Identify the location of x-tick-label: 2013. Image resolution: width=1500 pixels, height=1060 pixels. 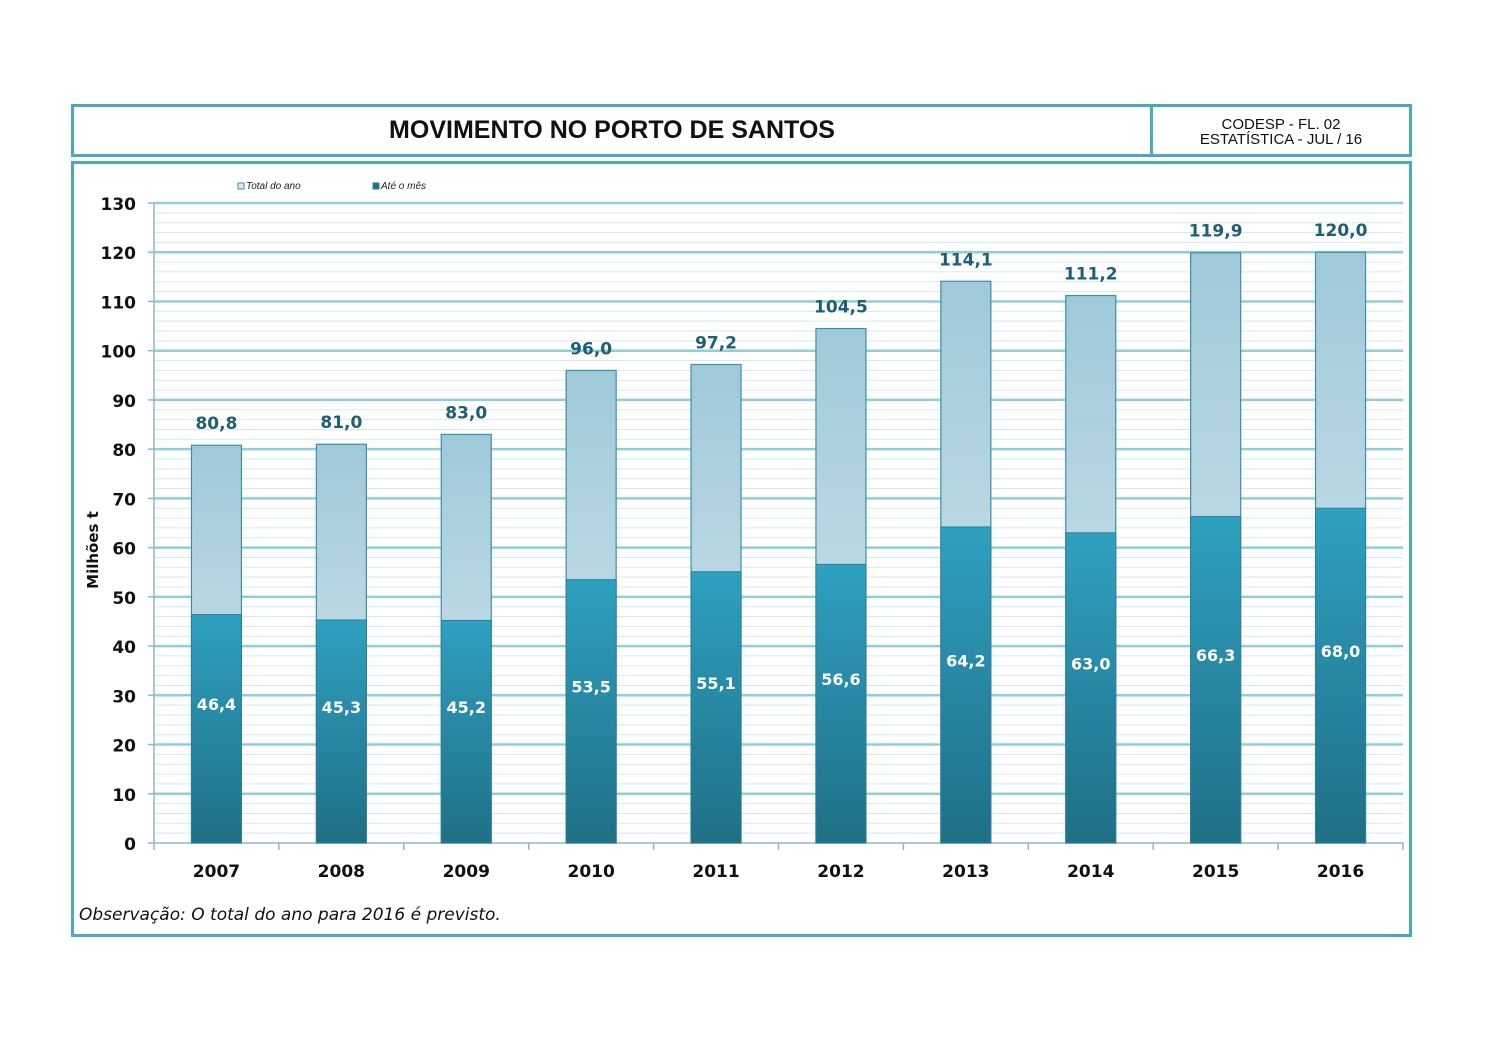
(965, 872).